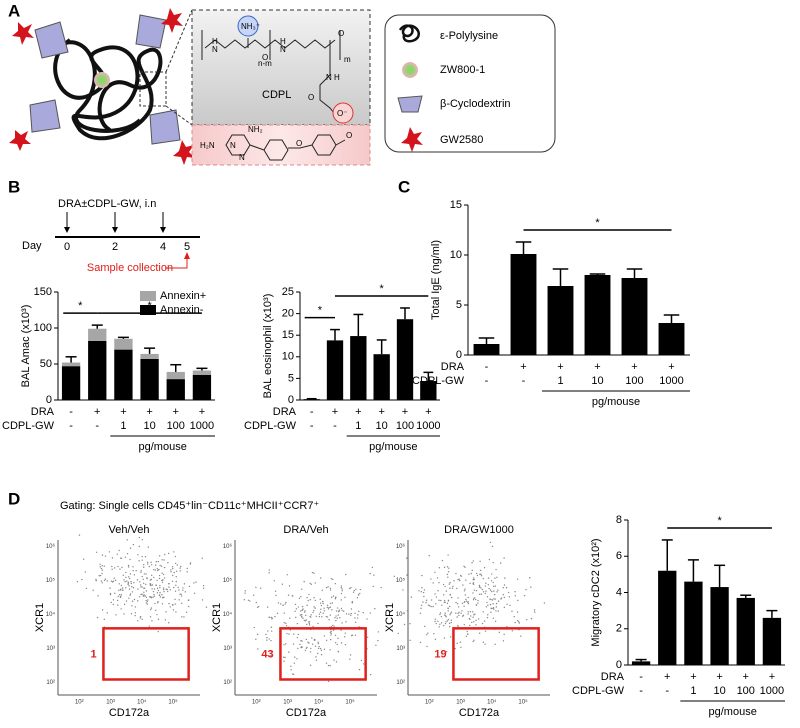  Describe the element at coordinates (268, 346) in the screenshot. I see `y-axis-label: BAL eosinophil (x10³)` at that location.